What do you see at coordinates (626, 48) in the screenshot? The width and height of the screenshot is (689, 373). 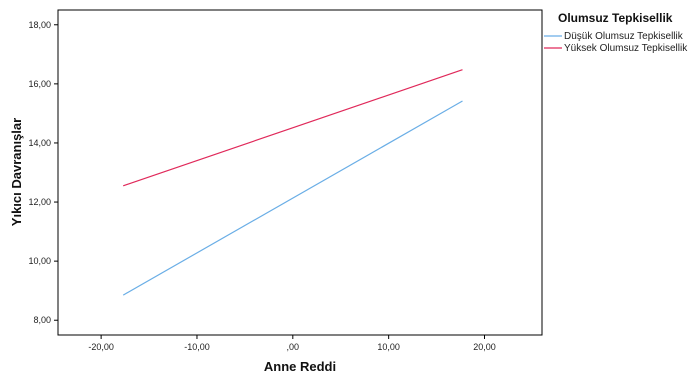 I see `legend-label: Yüksek Olumsuz Tepkisellik` at bounding box center [626, 48].